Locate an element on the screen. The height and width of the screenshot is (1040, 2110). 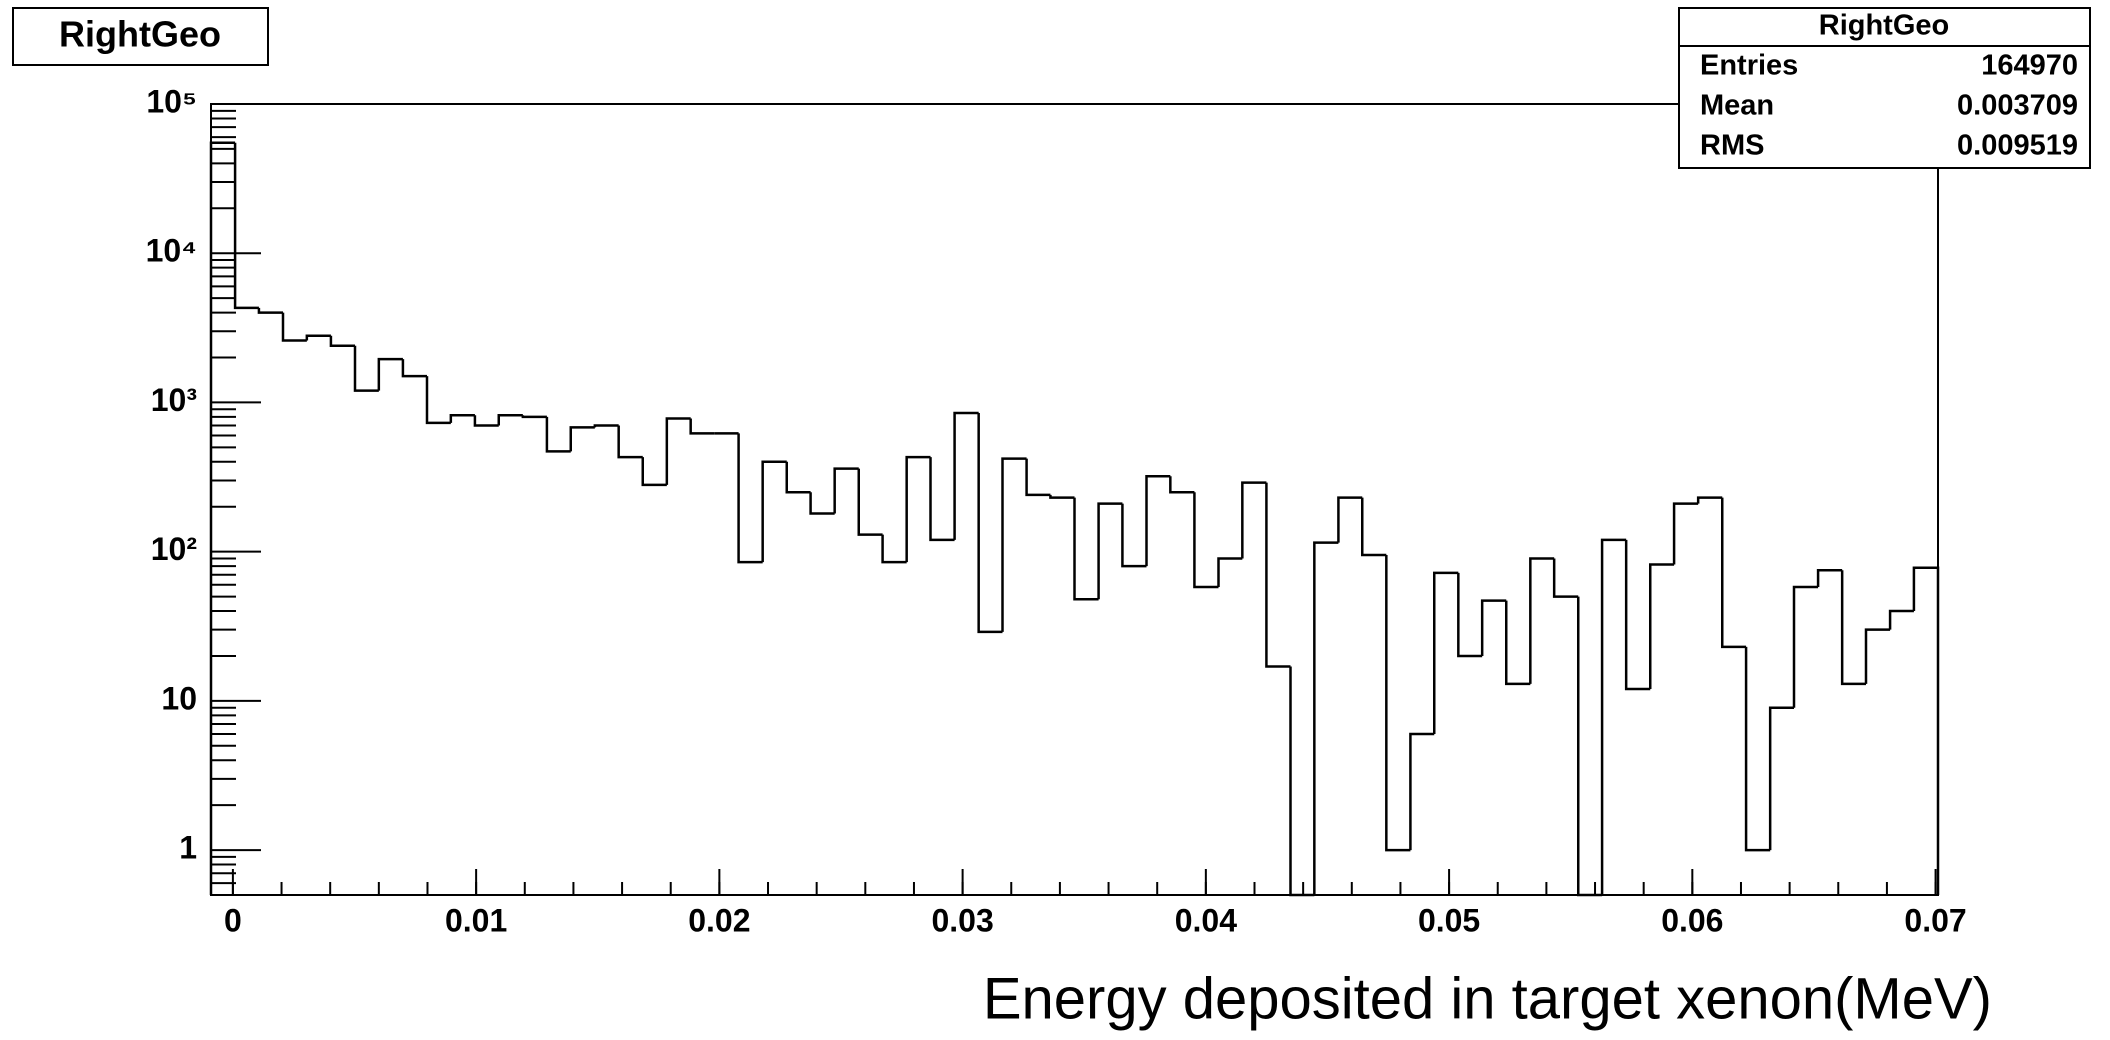
stats-value: 0.009519 is located at coordinates (2017, 146).